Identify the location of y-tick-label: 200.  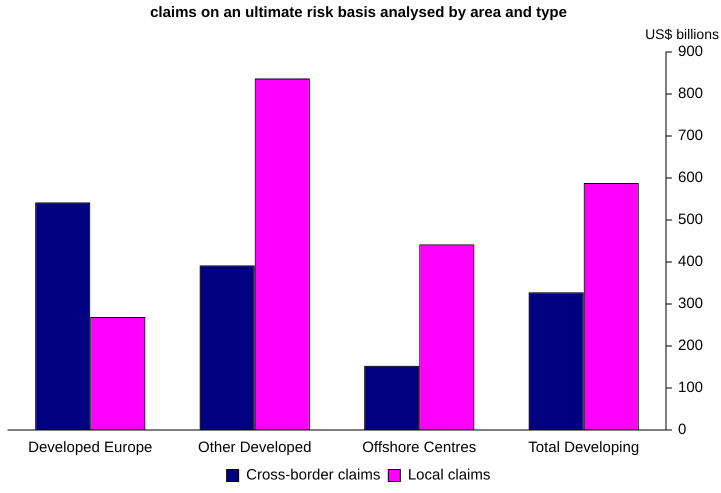
(691, 345).